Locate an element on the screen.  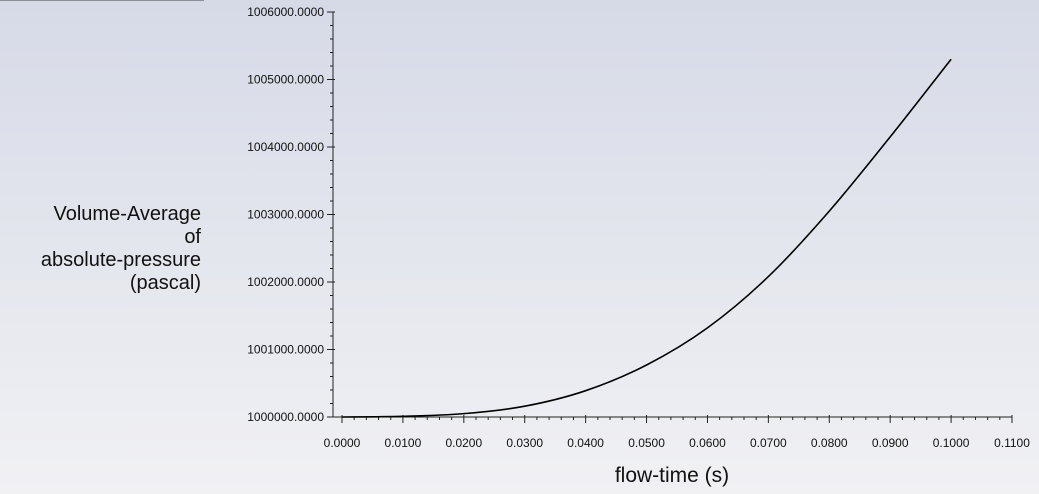
y-axis-label-line-4: (pascal) is located at coordinates (165, 283).